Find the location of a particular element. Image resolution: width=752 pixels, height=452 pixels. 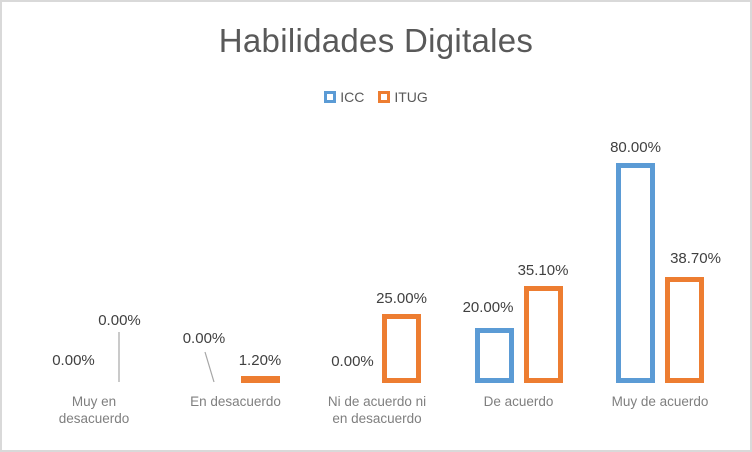

data-label-itug-cat0: 0.00% is located at coordinates (119, 320).